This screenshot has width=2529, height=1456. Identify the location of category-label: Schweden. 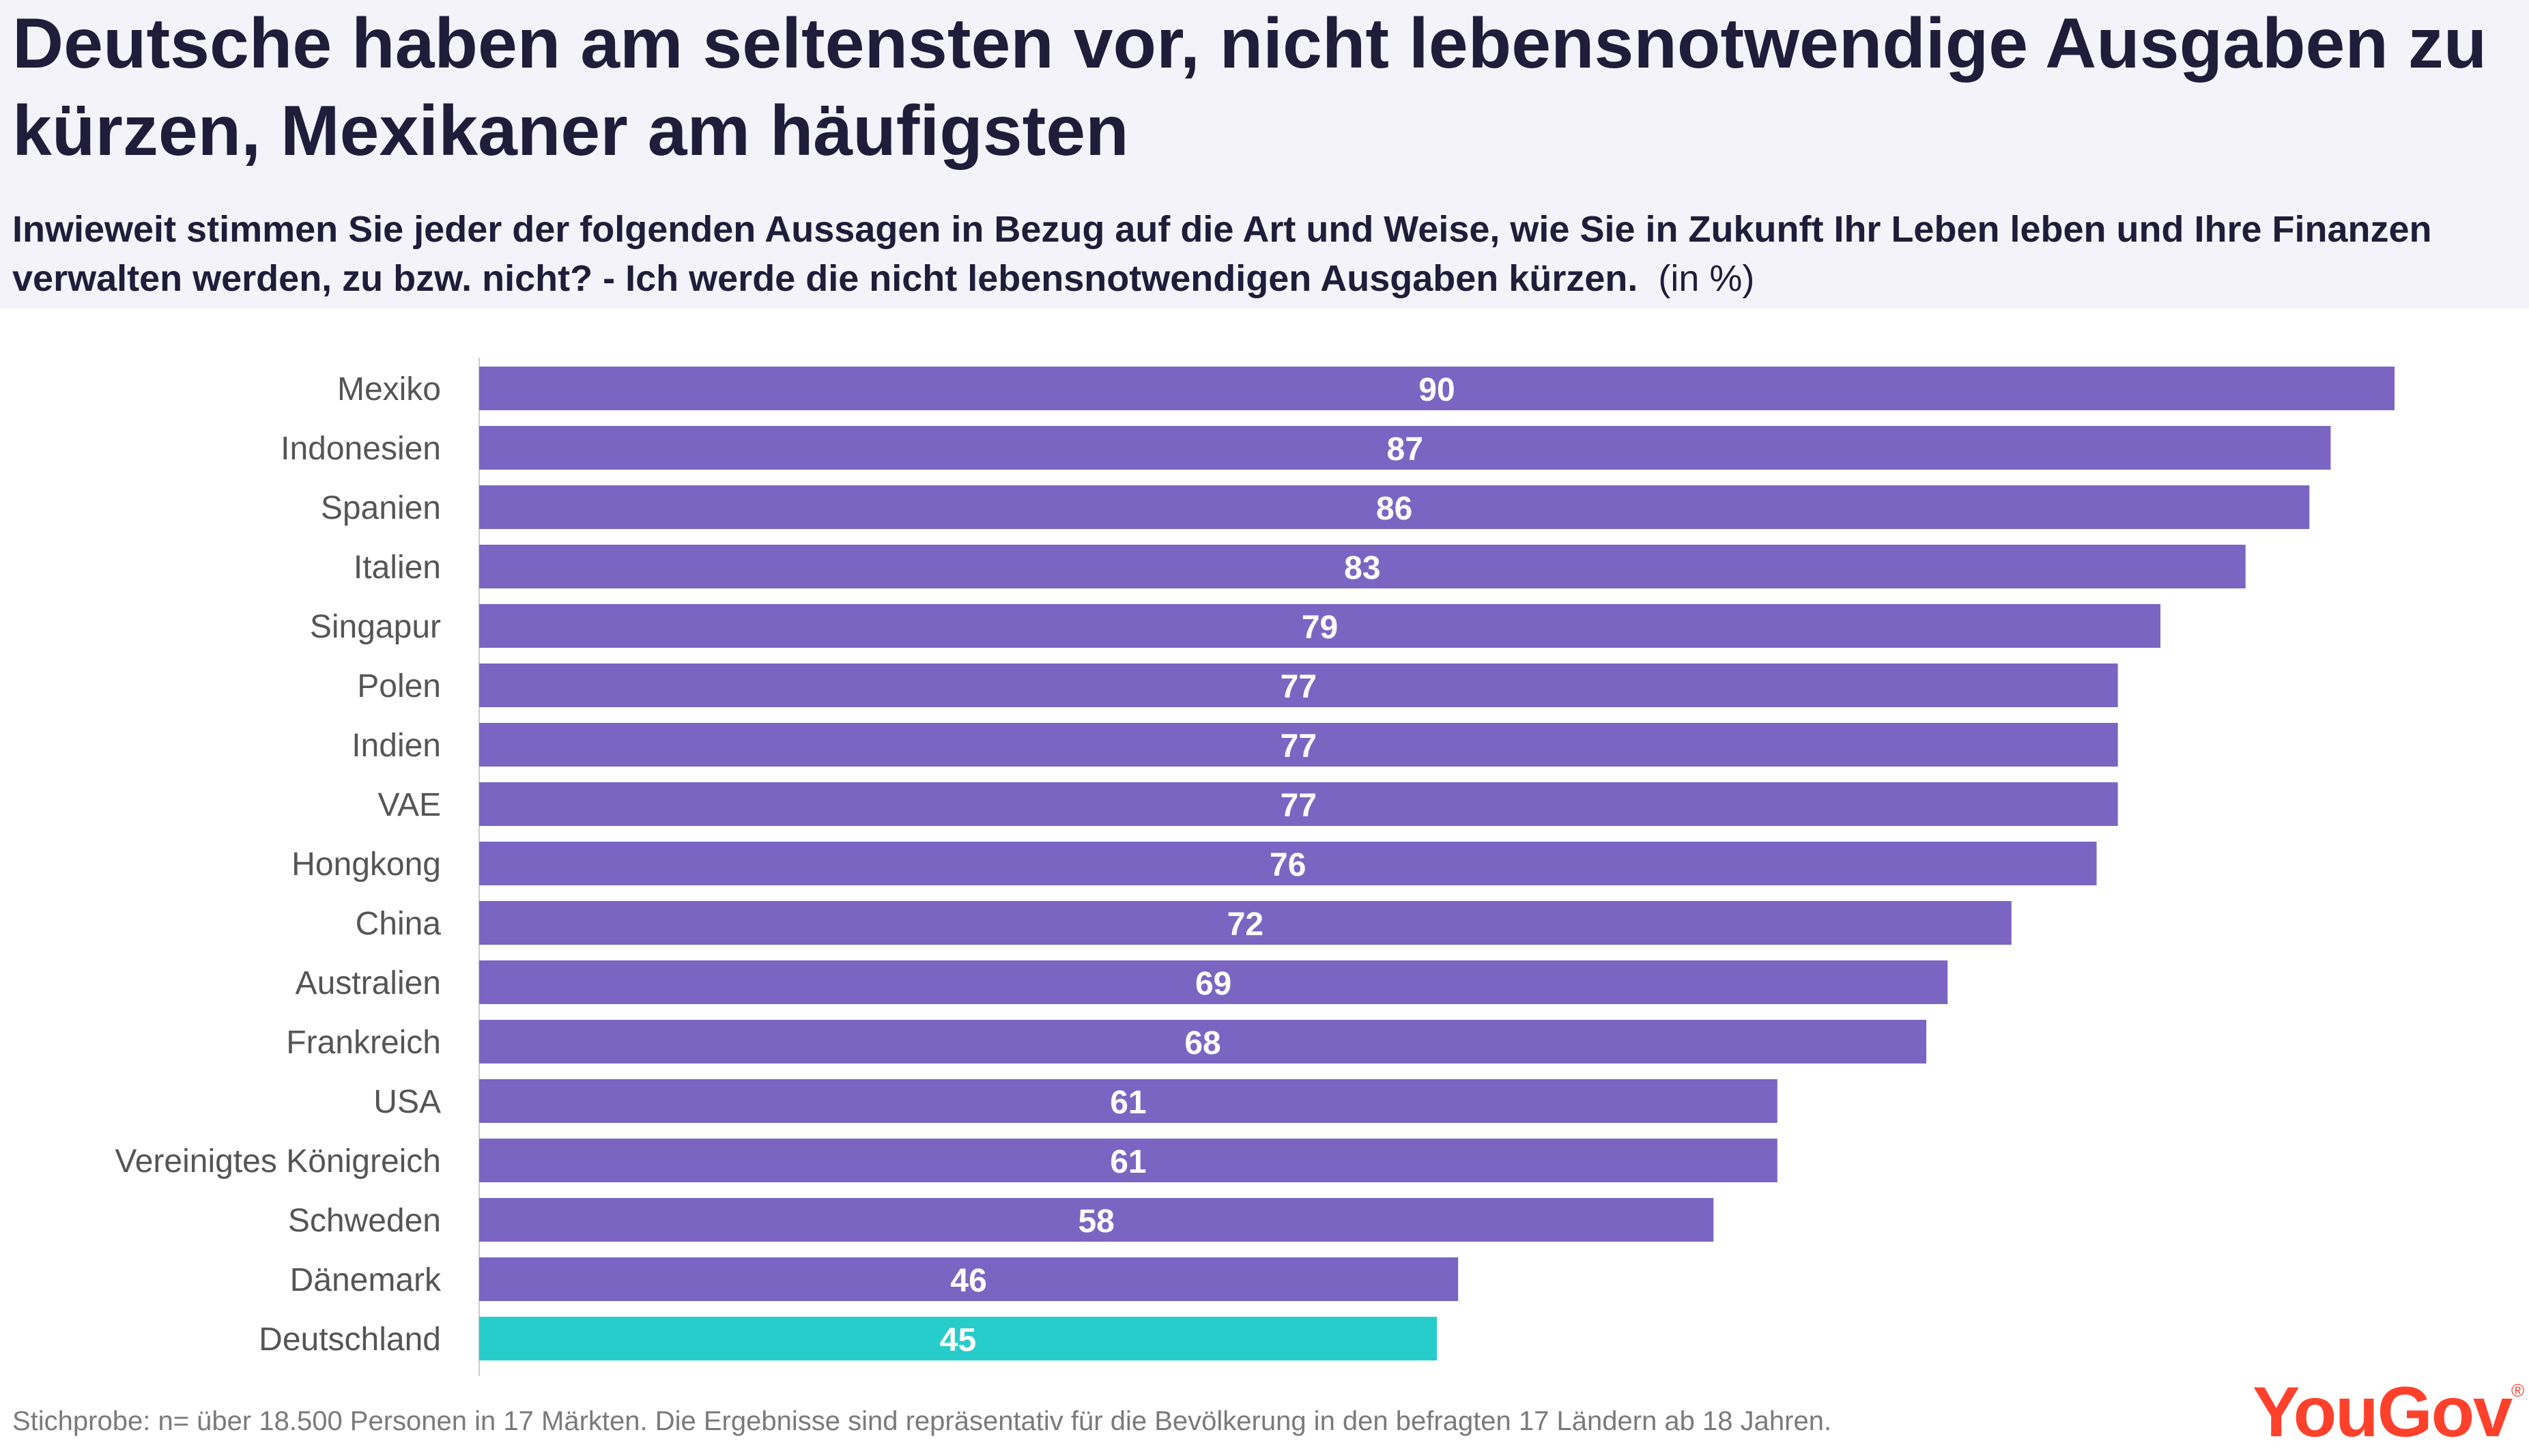
(365, 1221).